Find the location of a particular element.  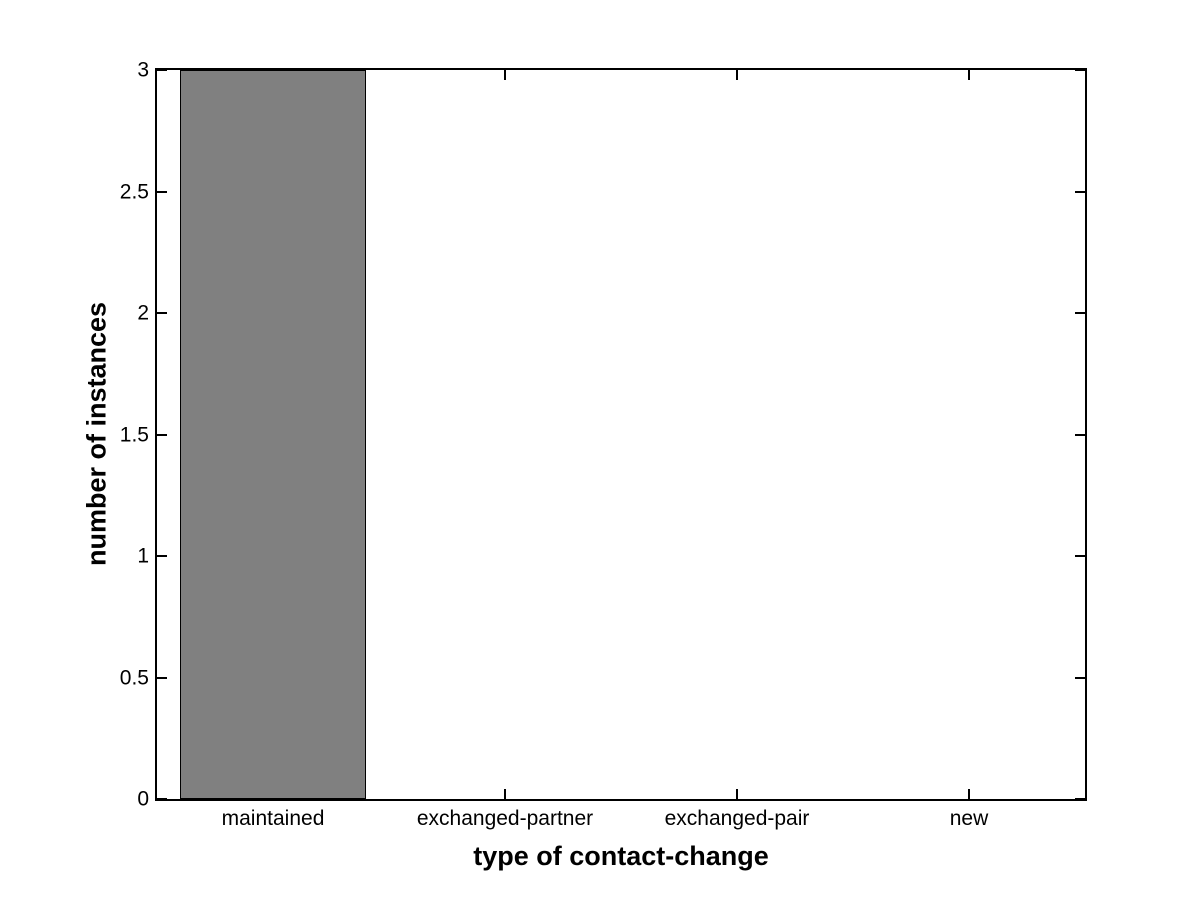

x-tick-label: exchanged-pair is located at coordinates (737, 818).